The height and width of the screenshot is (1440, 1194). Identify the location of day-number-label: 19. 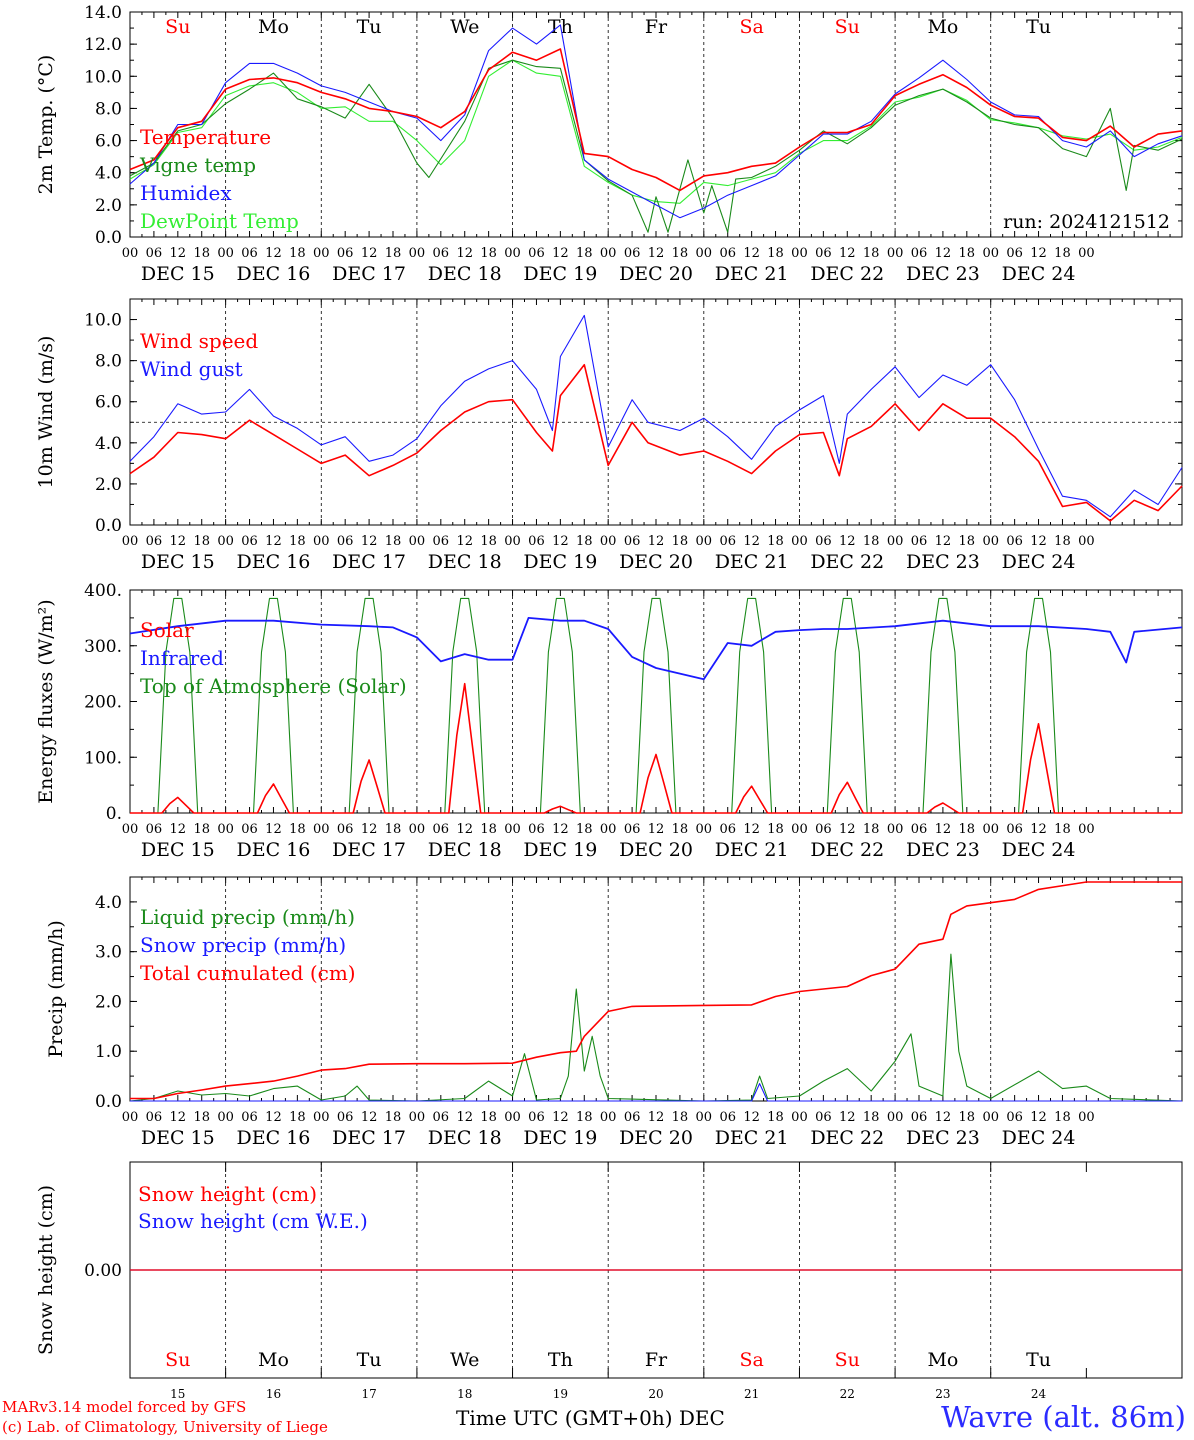
(560, 1393).